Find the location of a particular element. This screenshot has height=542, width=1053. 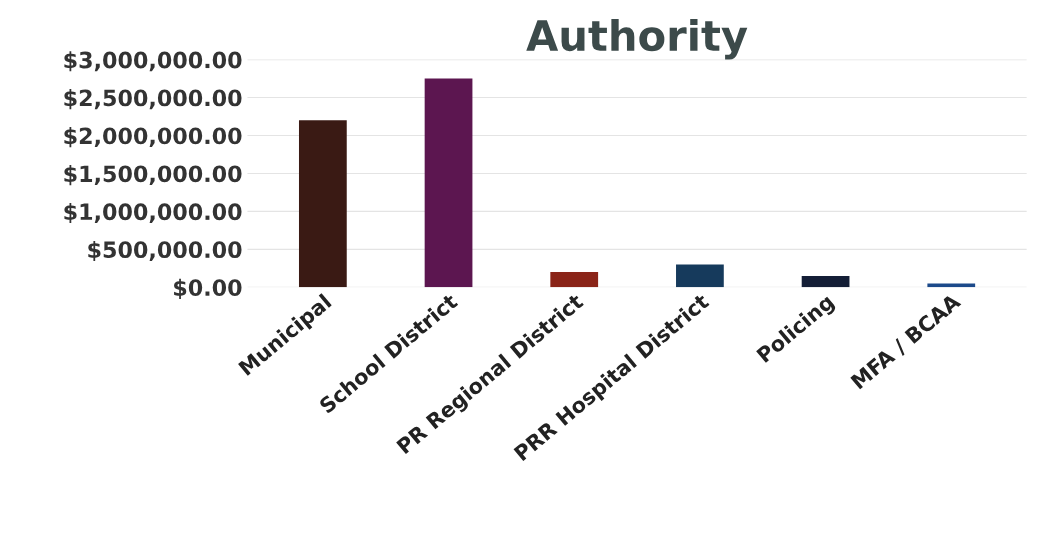

y-tick-label: $2,500,000.00 is located at coordinates (153, 99).